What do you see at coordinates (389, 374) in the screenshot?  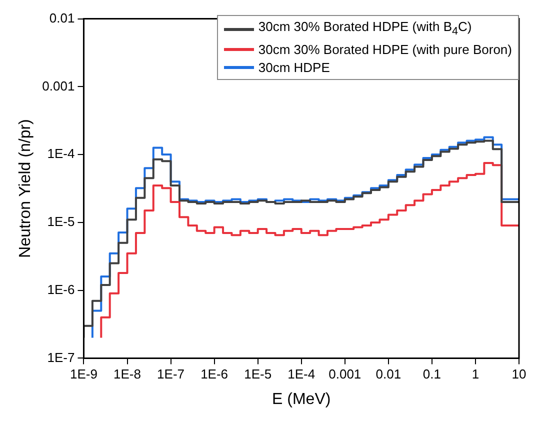 I see `x-tick-label: 0.01` at bounding box center [389, 374].